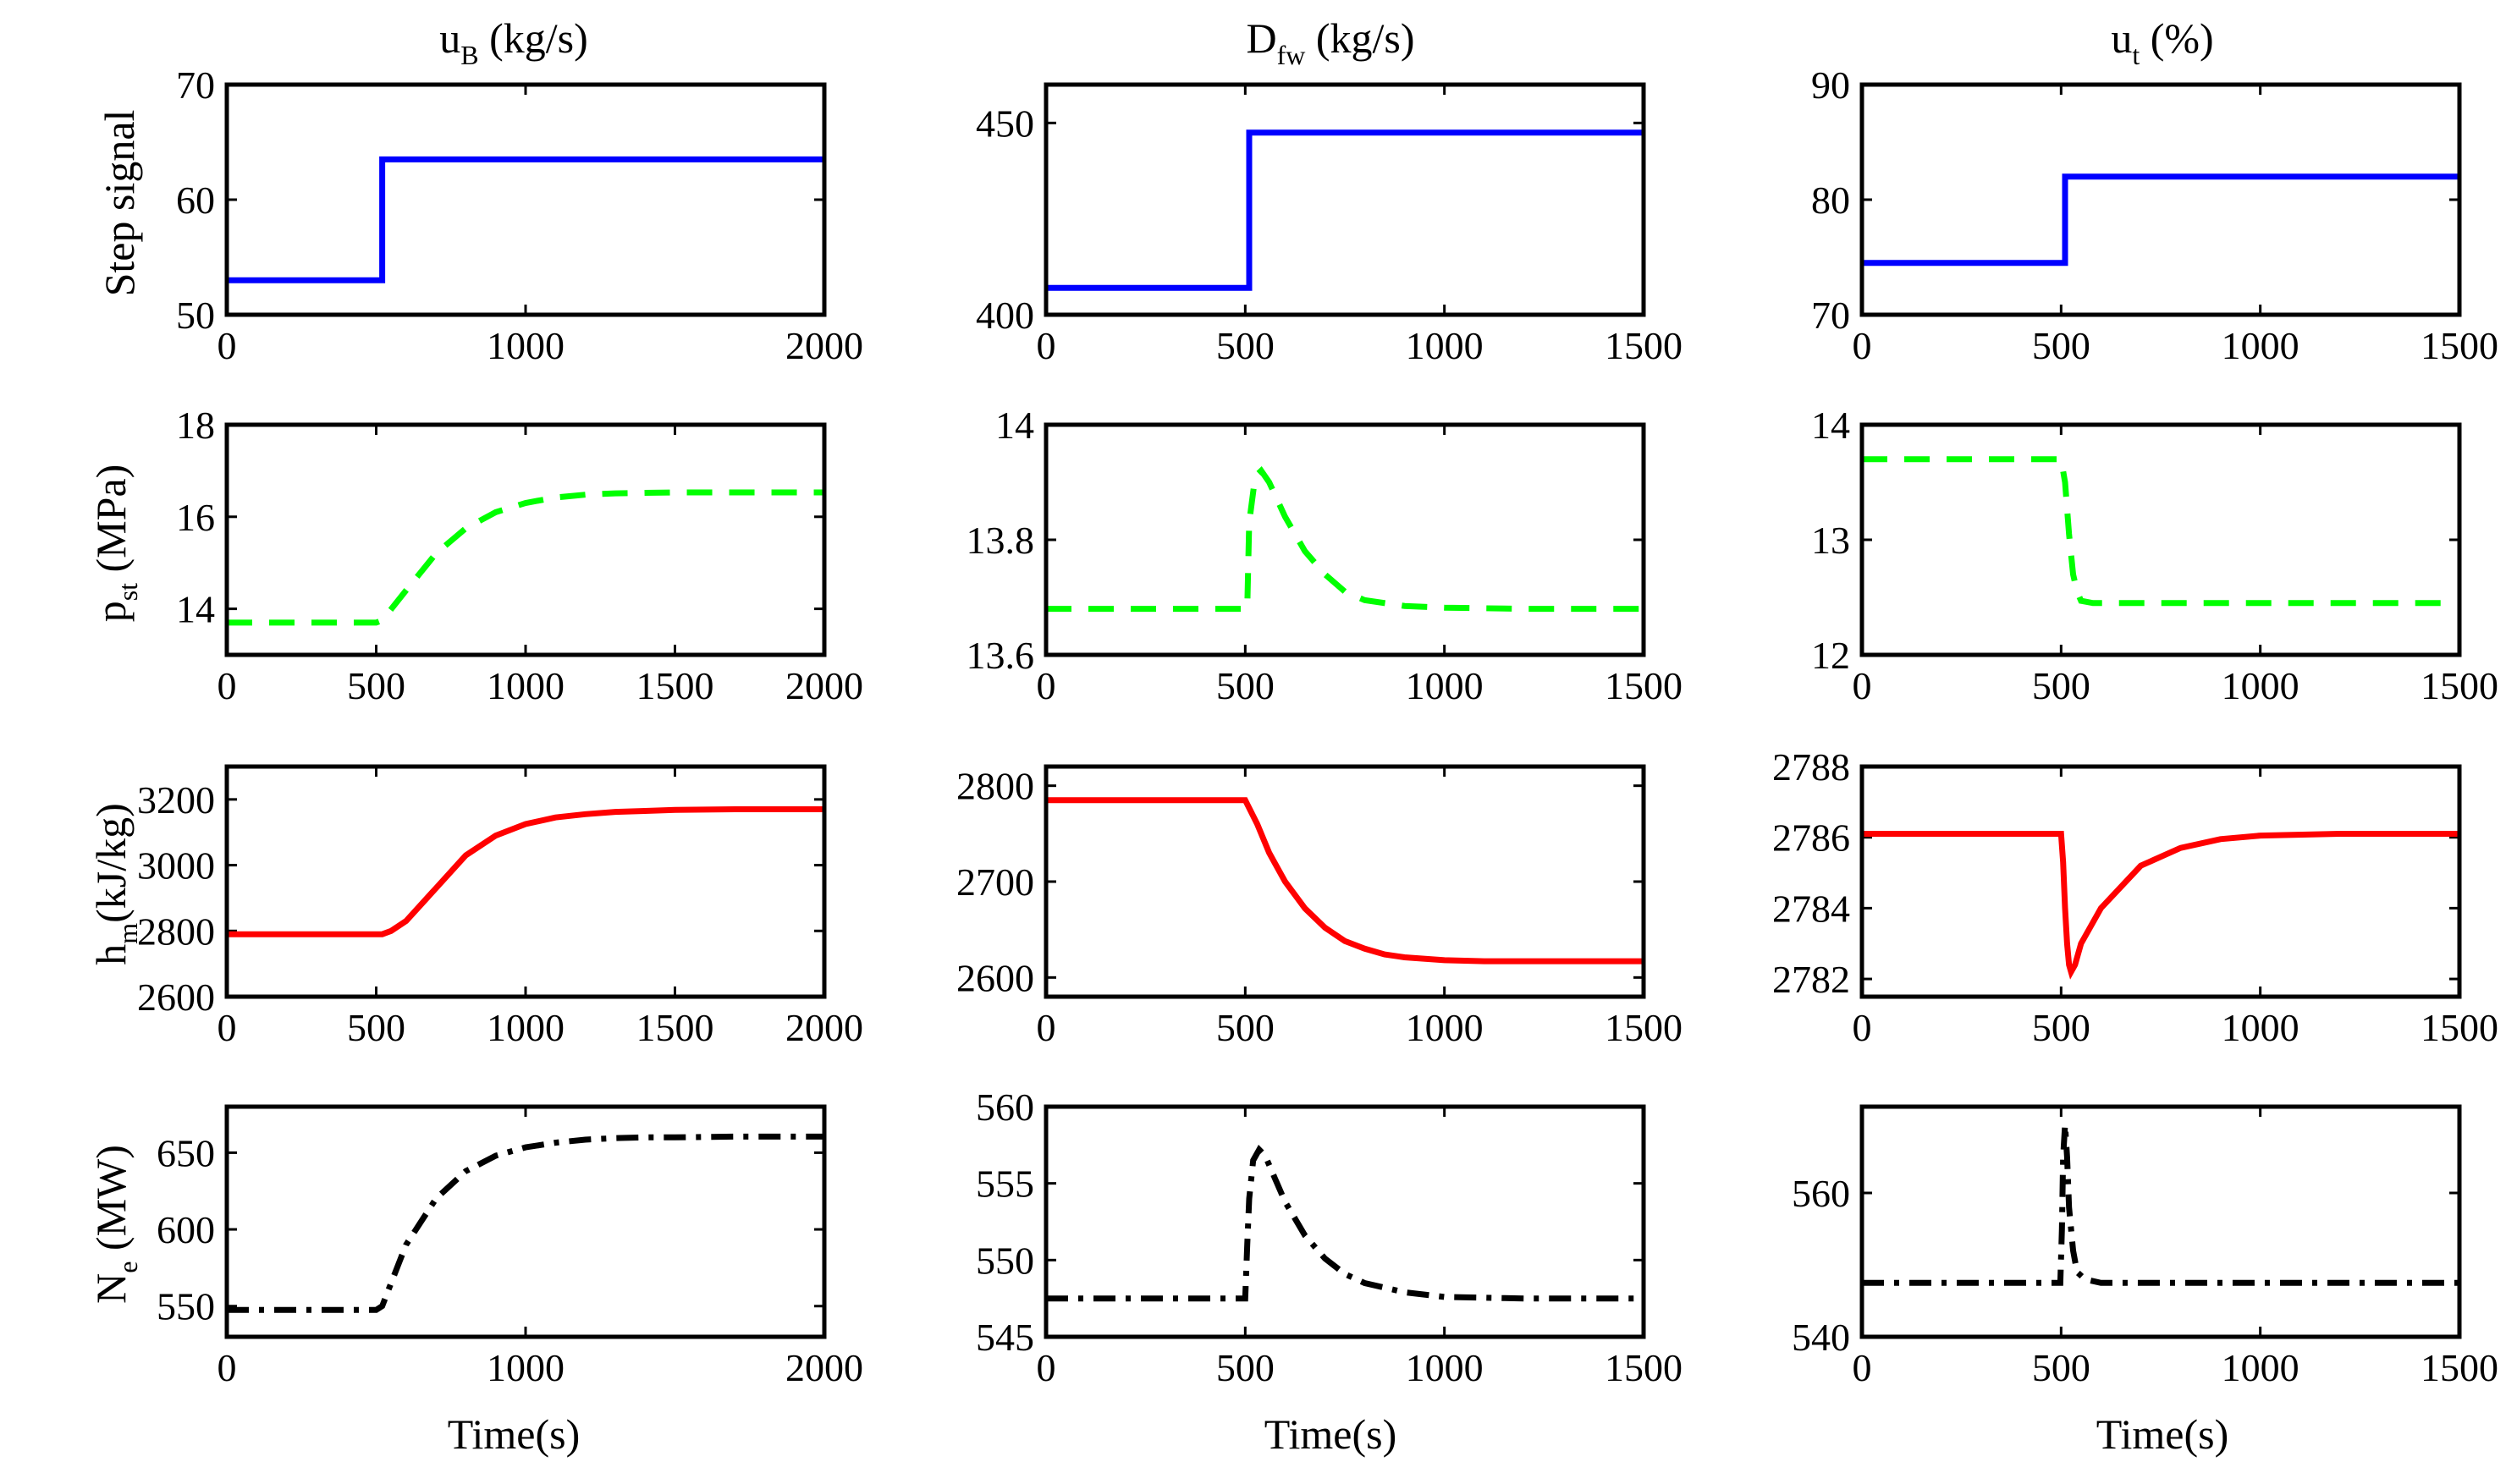 Image resolution: width=2517 pixels, height=1484 pixels. What do you see at coordinates (119, 203) in the screenshot?
I see `row-label-step-signal: Step signal` at bounding box center [119, 203].